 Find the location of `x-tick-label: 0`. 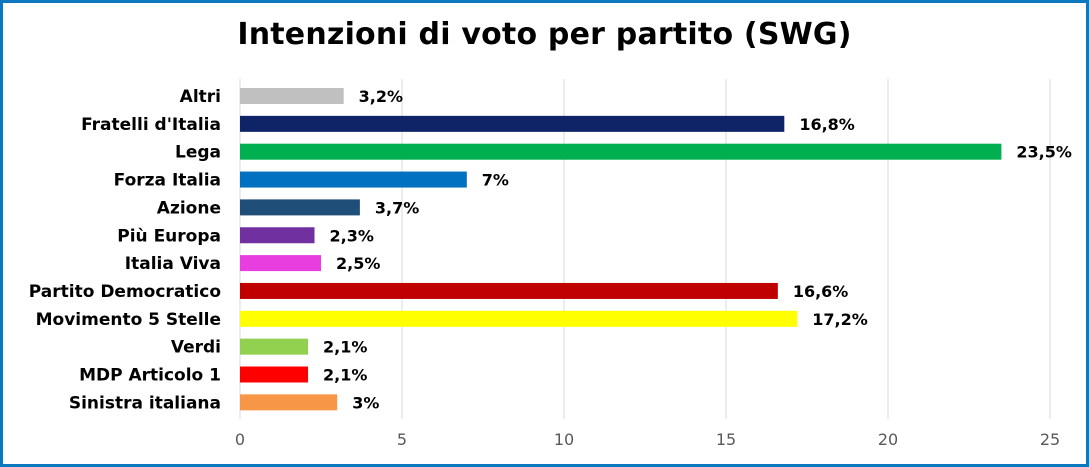

x-tick-label: 0 is located at coordinates (240, 439).